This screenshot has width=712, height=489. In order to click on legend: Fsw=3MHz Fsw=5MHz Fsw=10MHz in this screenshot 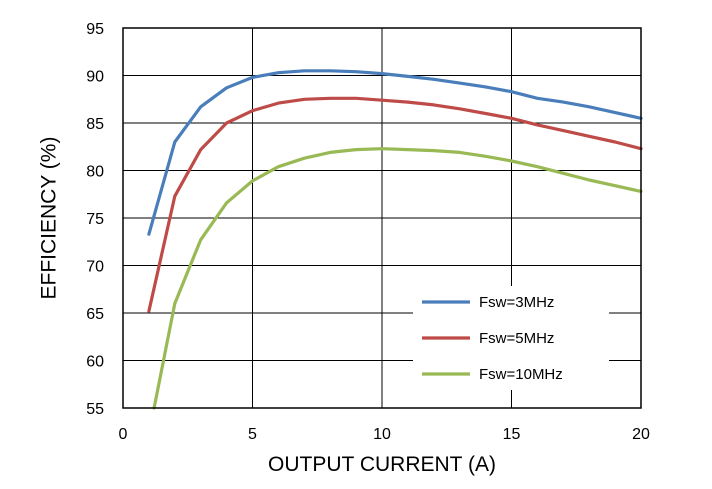, I will do `click(511, 338)`.